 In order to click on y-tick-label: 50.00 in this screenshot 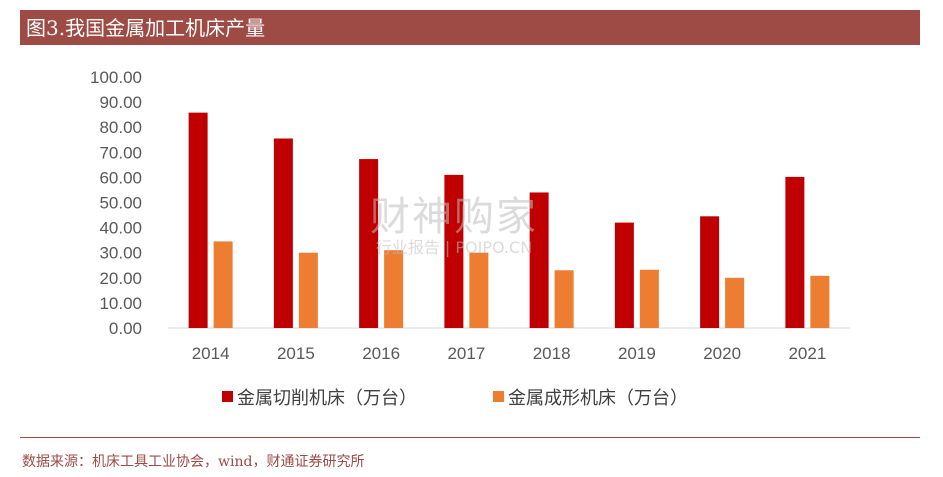, I will do `click(120, 203)`.